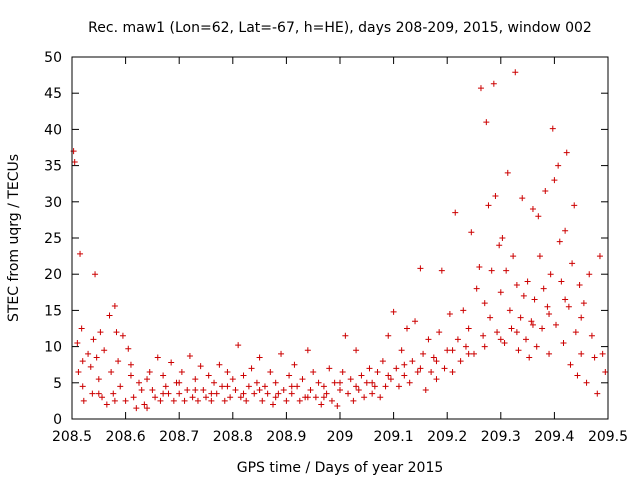 The width and height of the screenshot is (640, 480). What do you see at coordinates (340, 437) in the screenshot?
I see `x-tick-label: 209` at bounding box center [340, 437].